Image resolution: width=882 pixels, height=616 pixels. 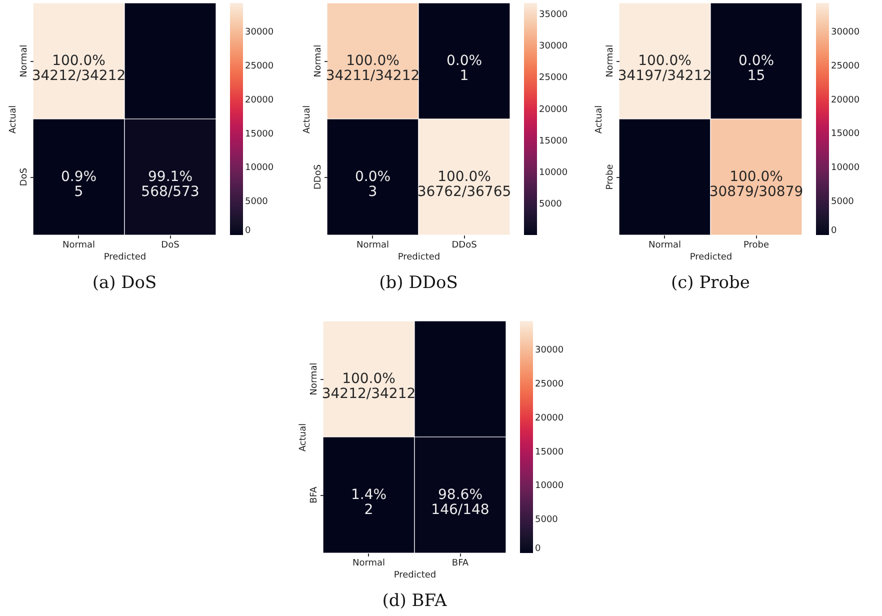 I want to click on y-tick-label: DDoS, so click(x=319, y=177).